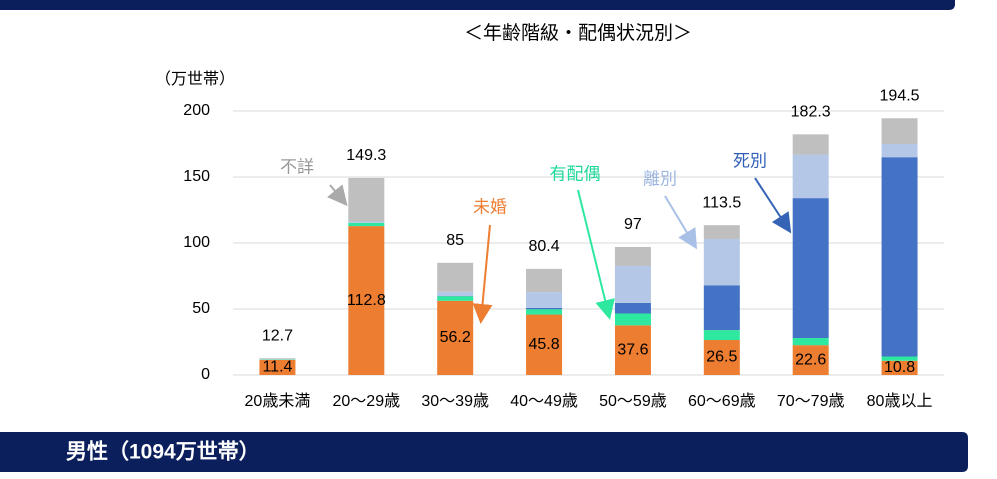 The height and width of the screenshot is (479, 997). I want to click on x-tick-label: 40～49歳, so click(544, 401).